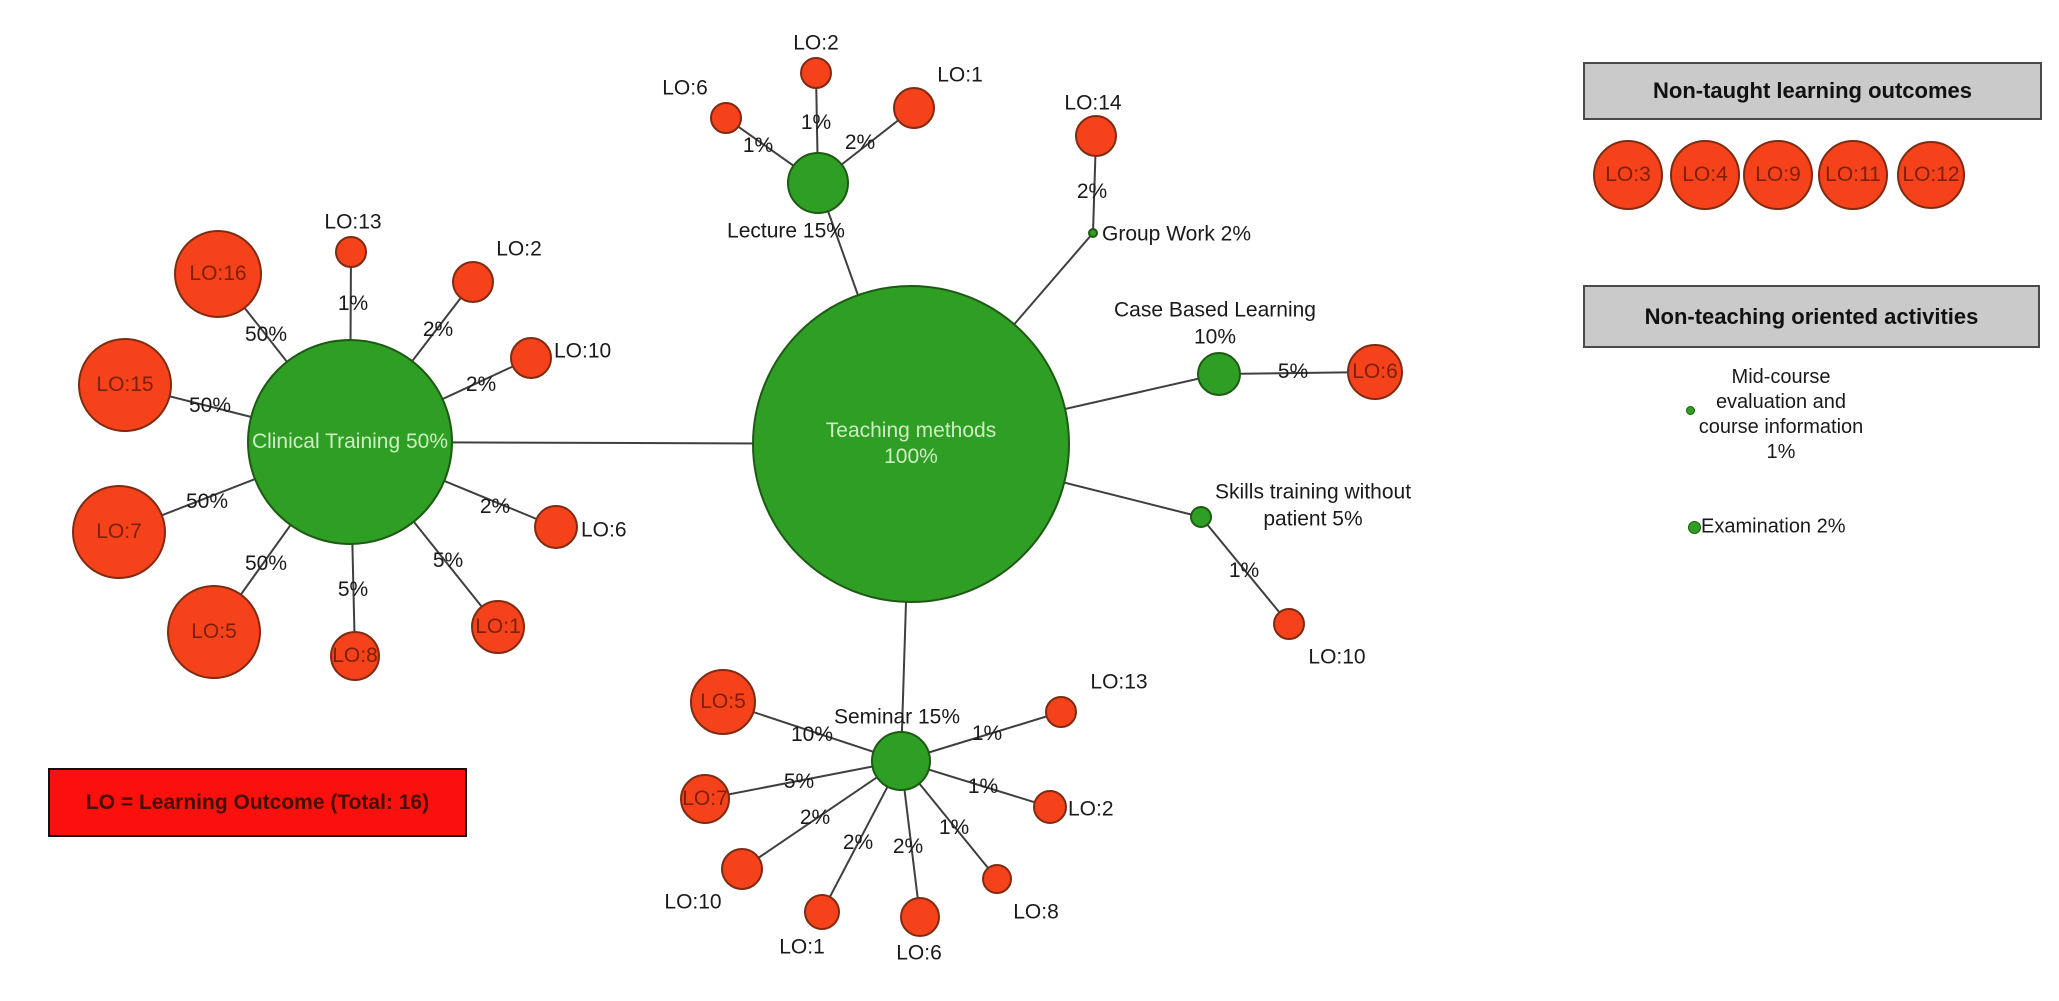 The image size is (2059, 1001). I want to click on edge-line-seminar-lo10-sem, so click(821, 815).